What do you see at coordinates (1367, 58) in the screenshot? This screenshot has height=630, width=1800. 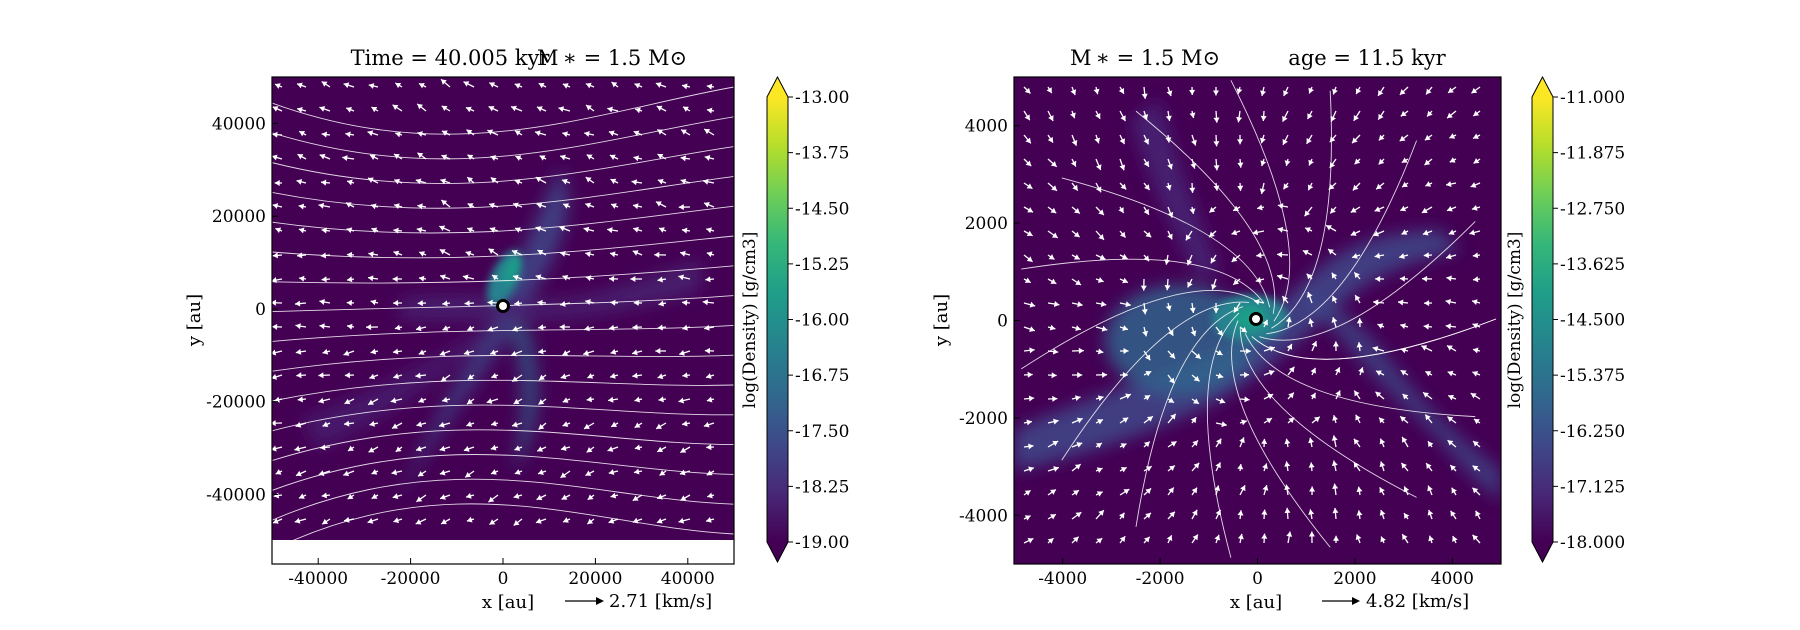 I see `panel-right-title-right: age = 11.5 kyr` at bounding box center [1367, 58].